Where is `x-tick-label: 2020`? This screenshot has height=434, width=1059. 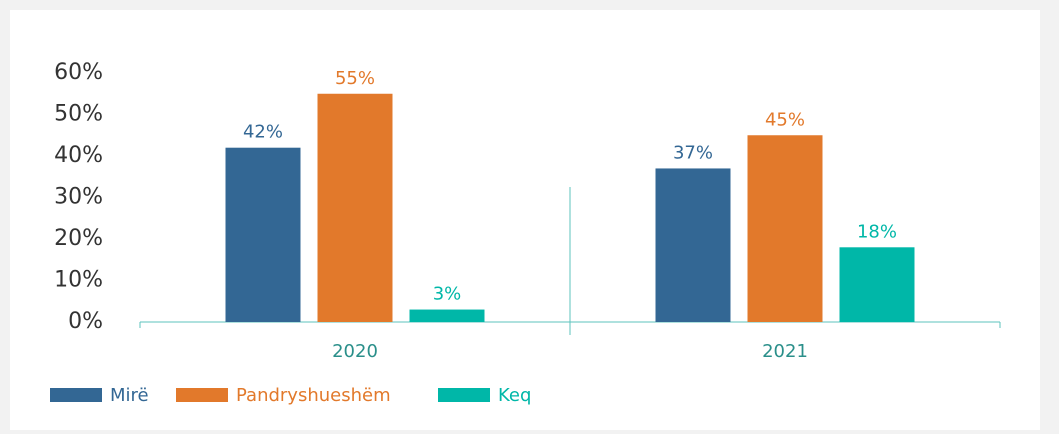
x-tick-label: 2020 is located at coordinates (355, 351).